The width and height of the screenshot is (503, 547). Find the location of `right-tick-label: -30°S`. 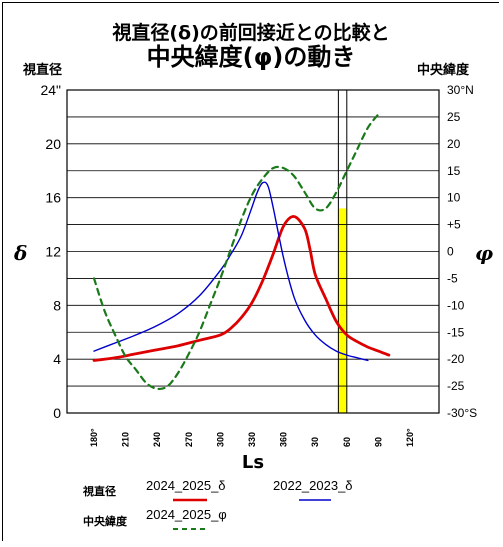

right-tick-label: -30°S is located at coordinates (462, 413).